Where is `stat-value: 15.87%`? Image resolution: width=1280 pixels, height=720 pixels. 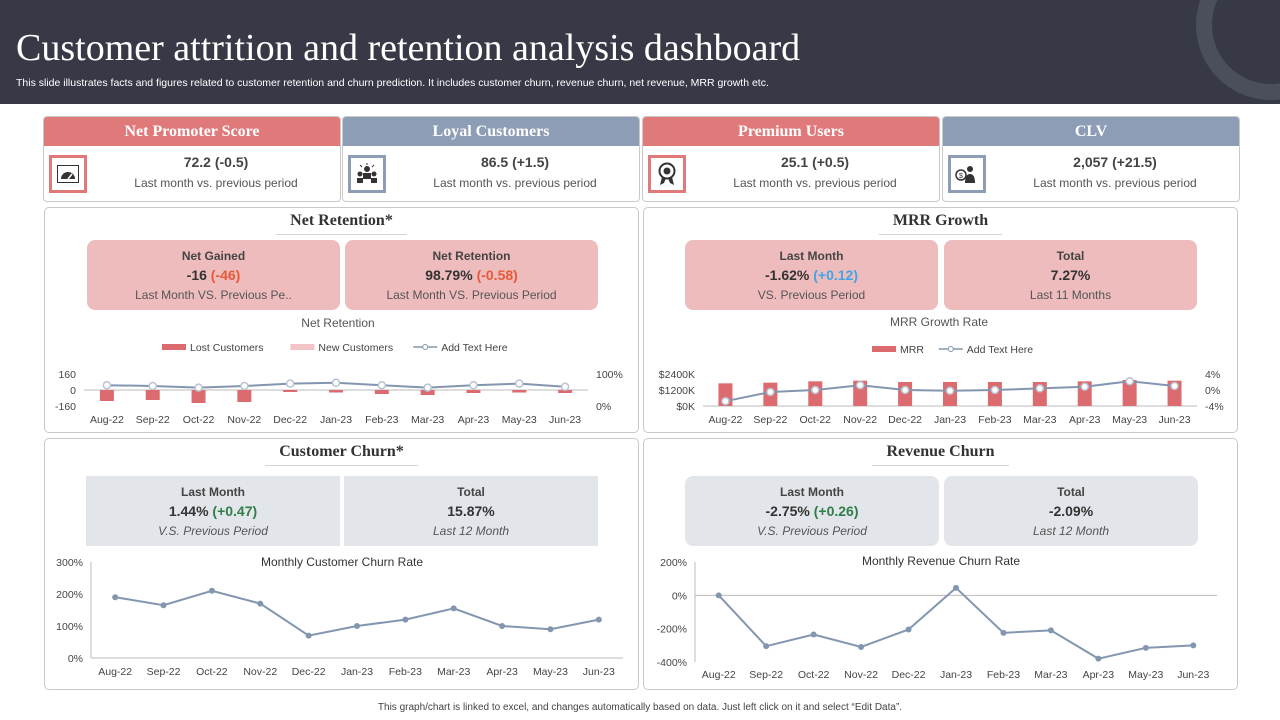 stat-value: 15.87% is located at coordinates (471, 511).